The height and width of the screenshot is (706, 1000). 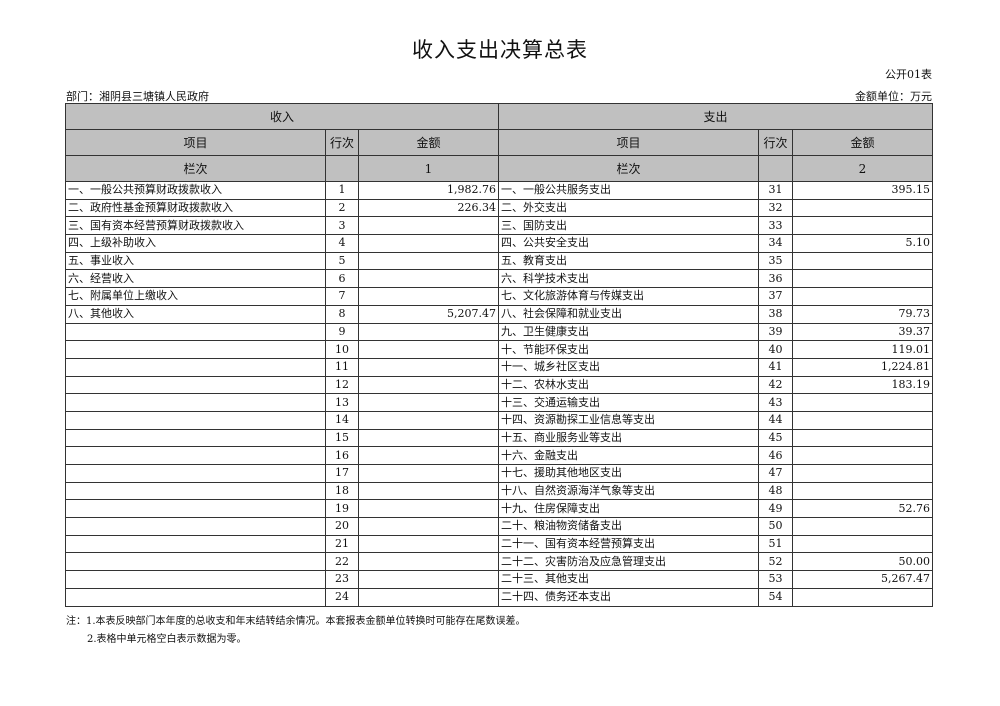 What do you see at coordinates (775, 562) in the screenshot?
I see `expense-row-no: 52` at bounding box center [775, 562].